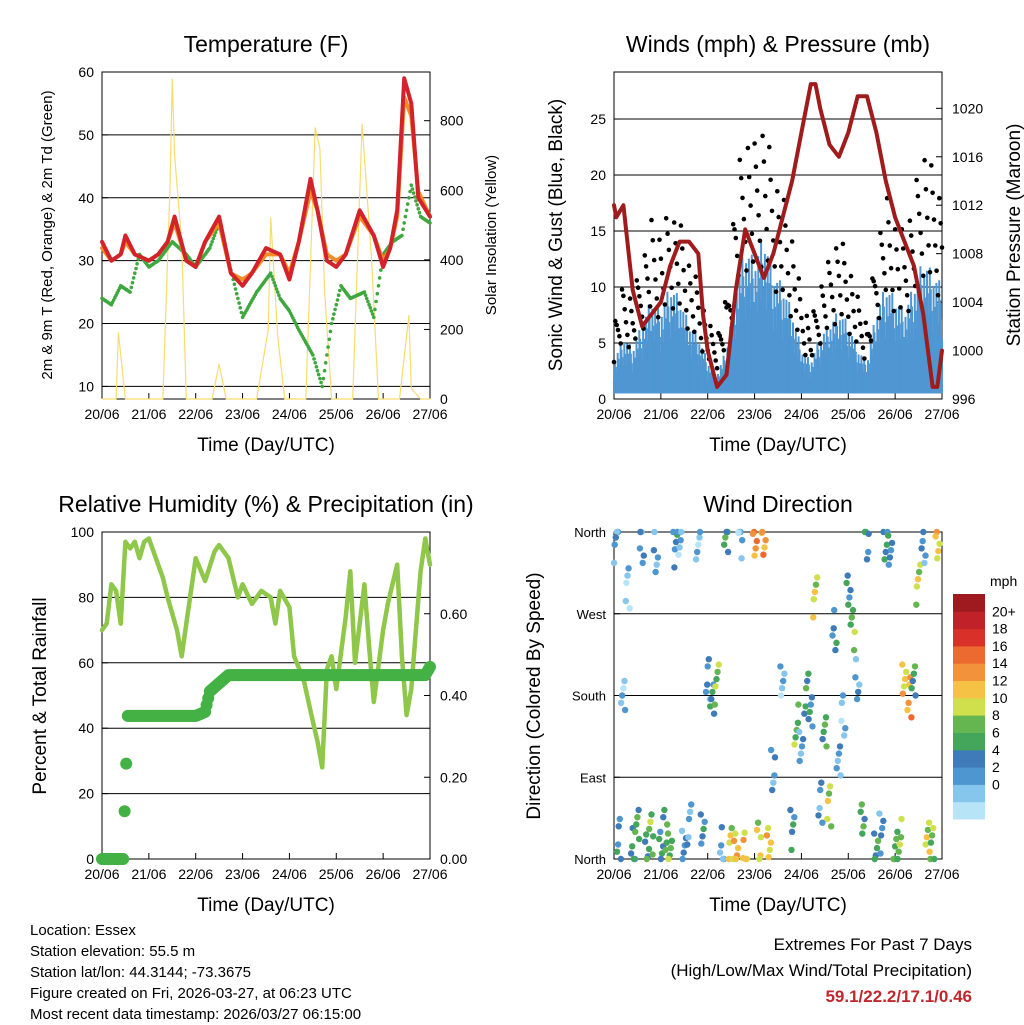 The image size is (1024, 1025). I want to click on y-tick-label: 20, so click(598, 175).